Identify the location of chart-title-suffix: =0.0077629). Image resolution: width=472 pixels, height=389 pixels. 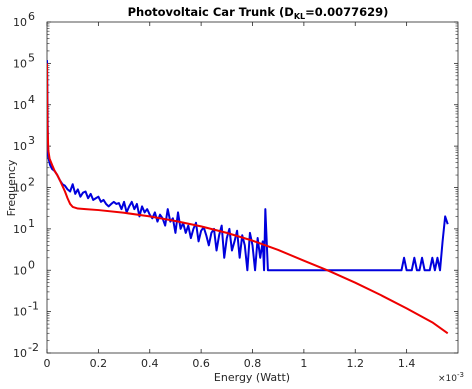
(346, 12).